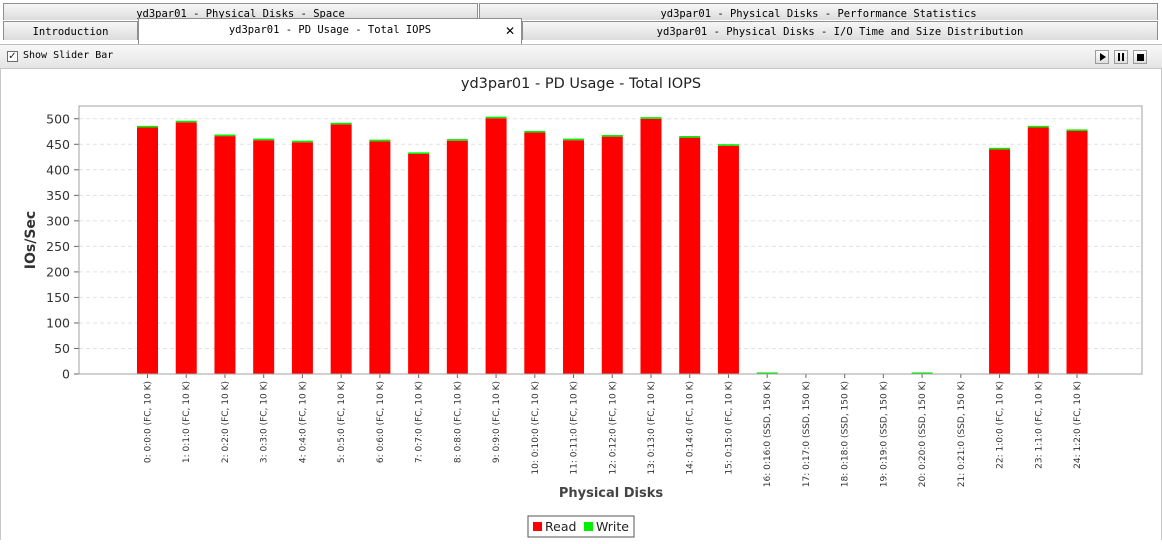 This screenshot has width=1162, height=544. Describe the element at coordinates (560, 526) in the screenshot. I see `legend-read-label: Read` at that location.